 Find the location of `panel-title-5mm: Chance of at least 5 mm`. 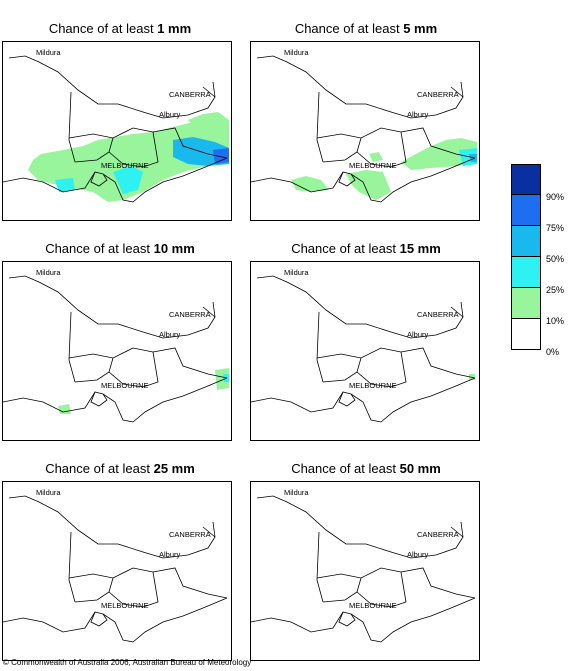

panel-title-5mm: Chance of at least 5 mm is located at coordinates (366, 28).